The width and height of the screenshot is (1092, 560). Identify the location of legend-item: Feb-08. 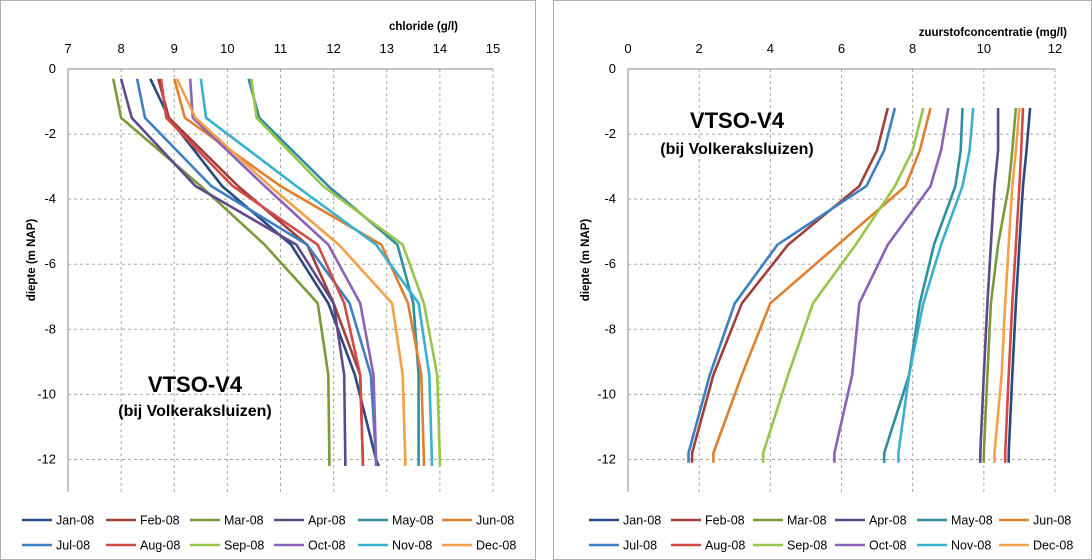
(143, 521).